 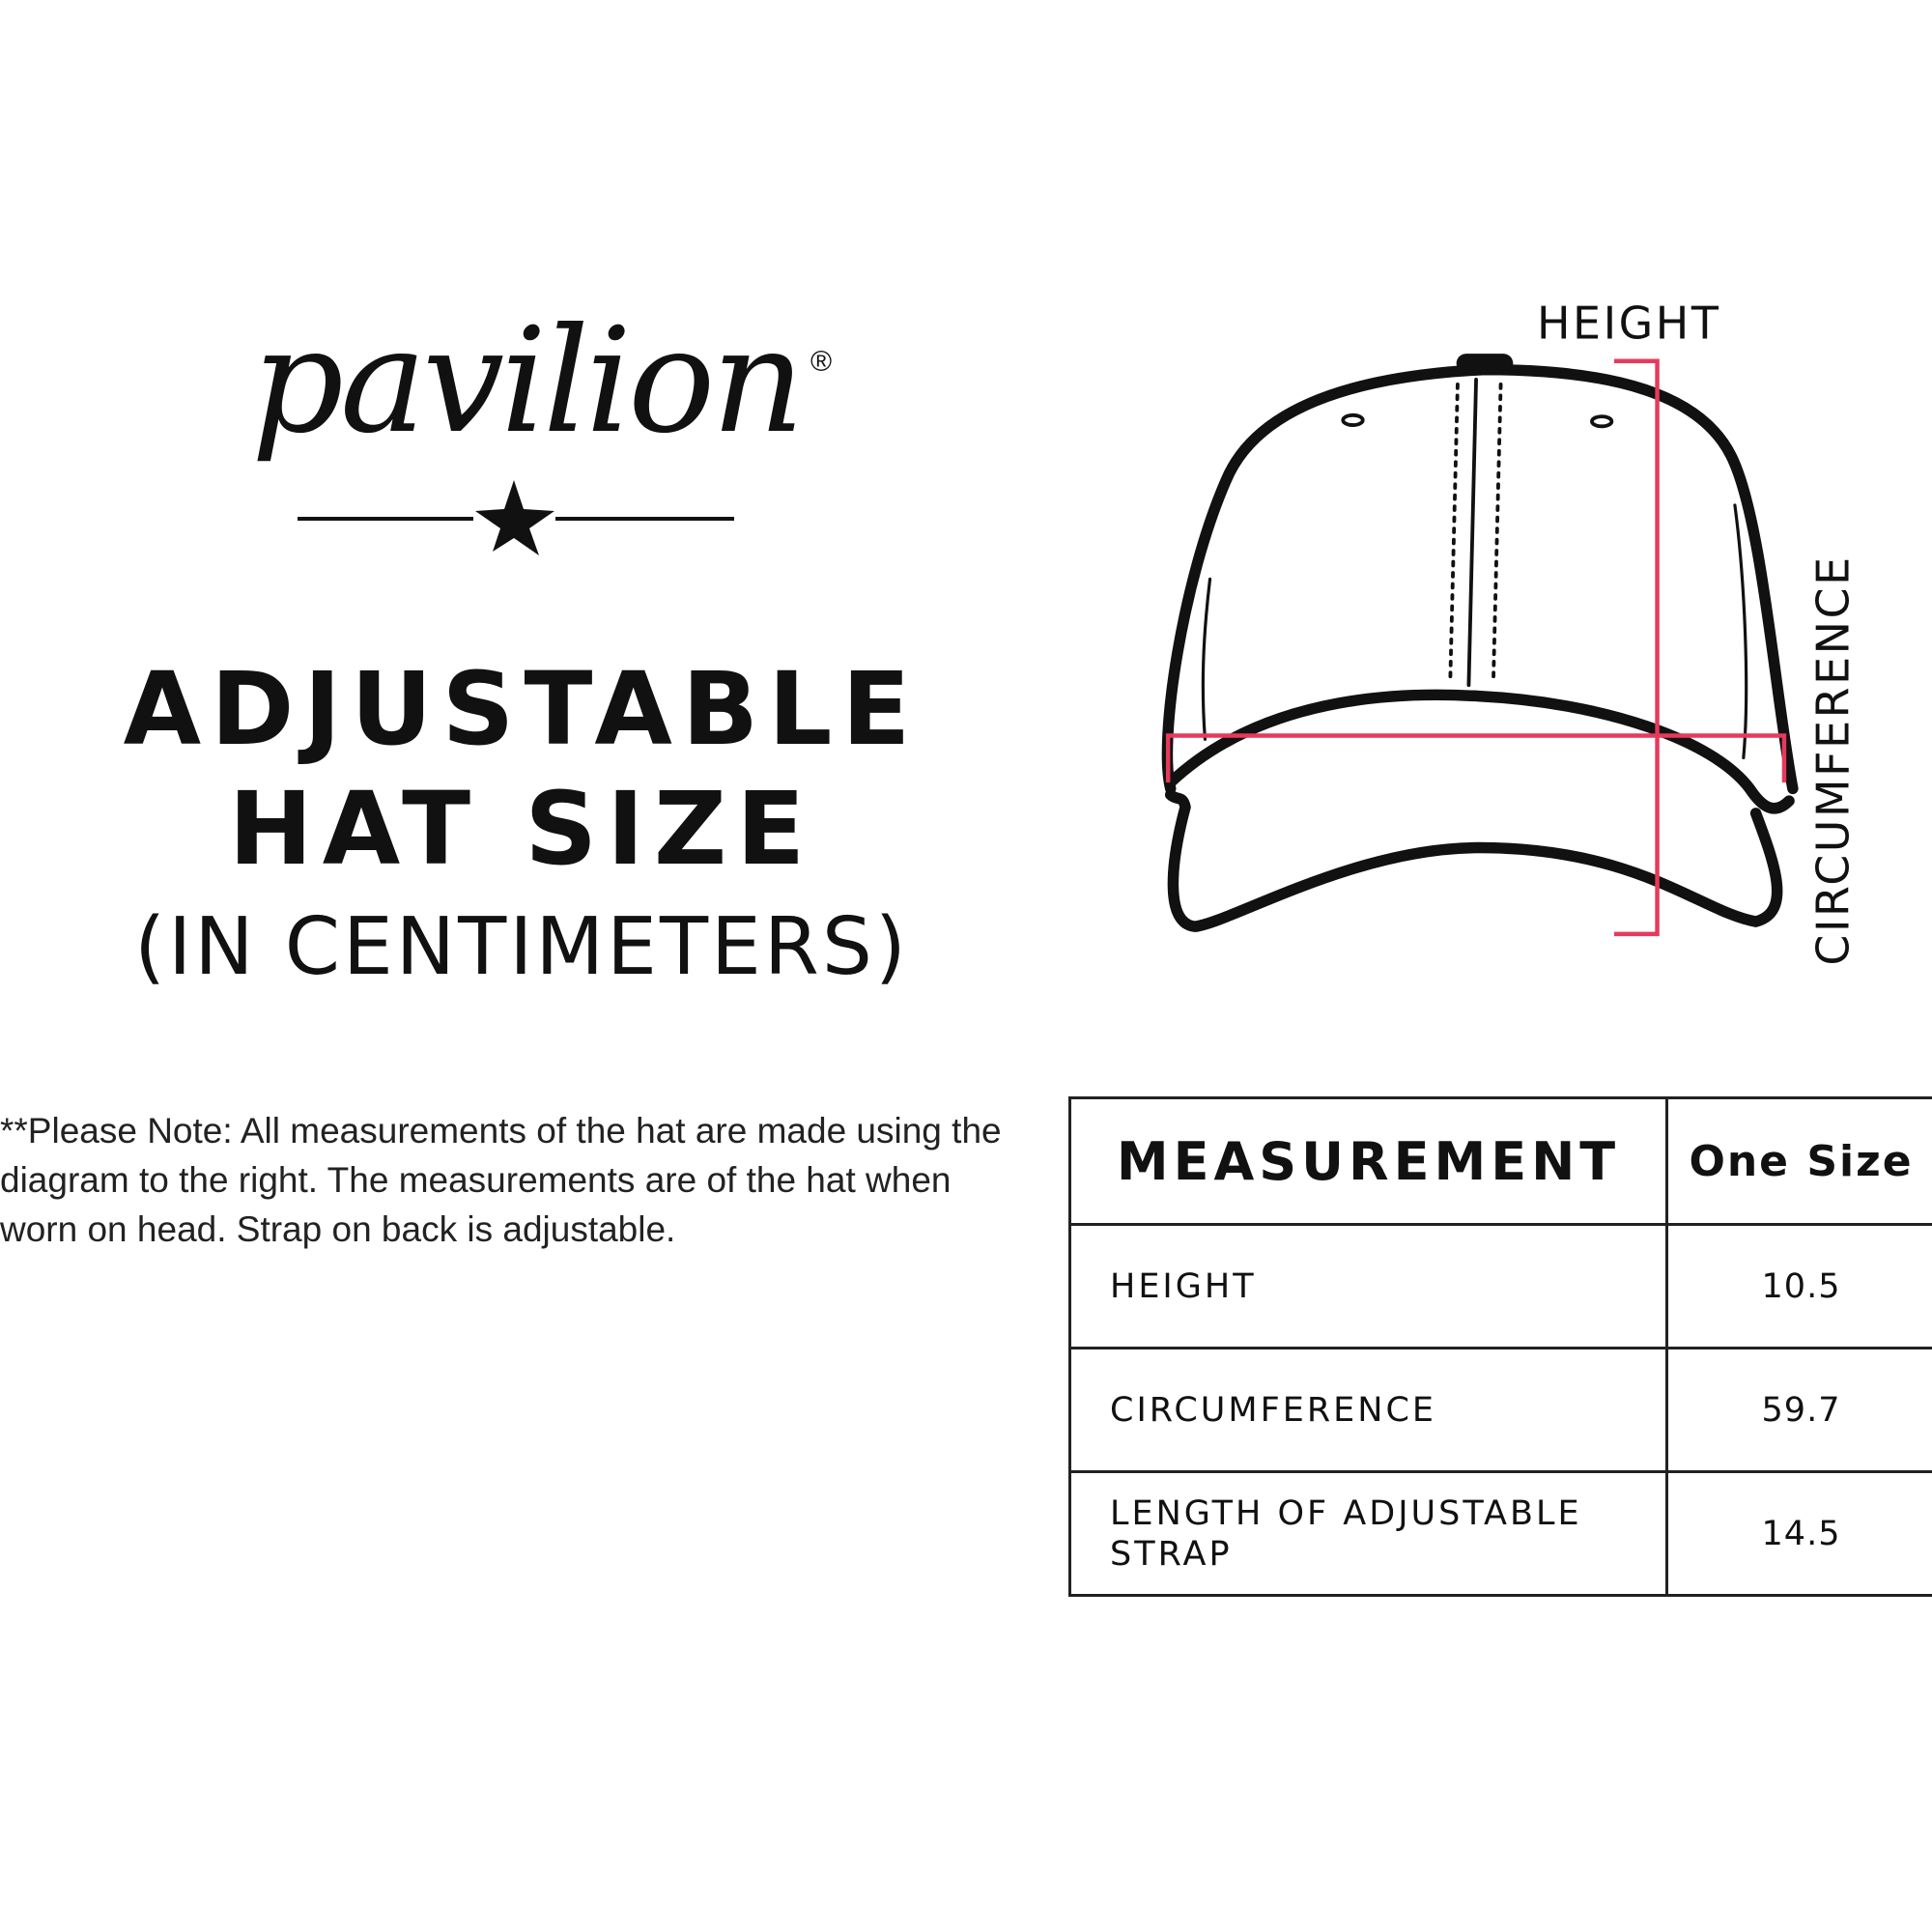 What do you see at coordinates (1798, 1533) in the screenshot?
I see `row-value: 14.5` at bounding box center [1798, 1533].